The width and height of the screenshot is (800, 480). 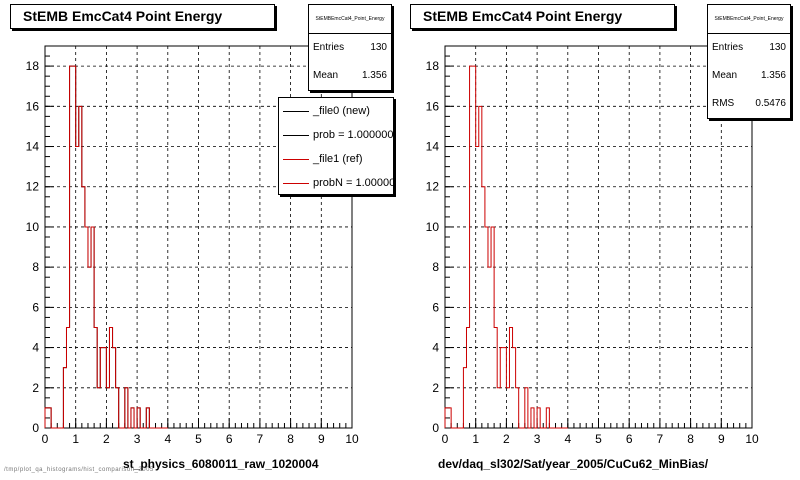 I want to click on legend-entry: _file0 (new), so click(x=336, y=111).